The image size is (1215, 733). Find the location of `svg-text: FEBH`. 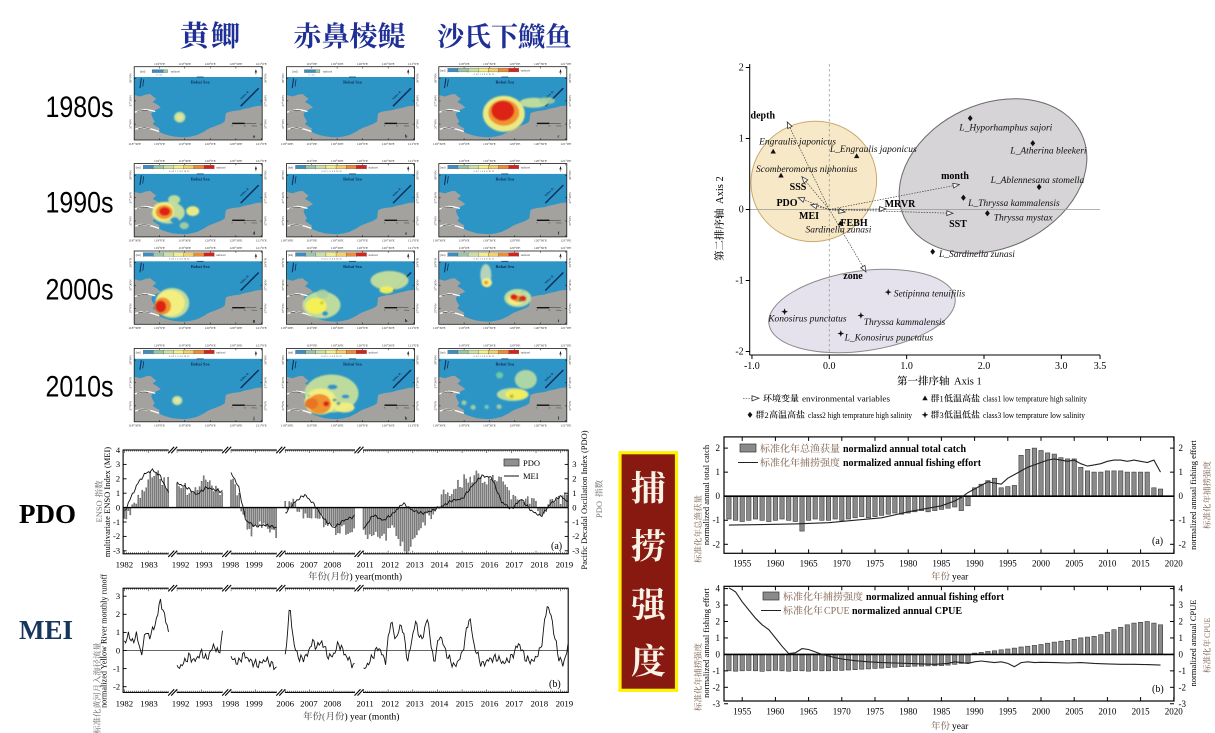

svg-text: FEBH is located at coordinates (853, 223).